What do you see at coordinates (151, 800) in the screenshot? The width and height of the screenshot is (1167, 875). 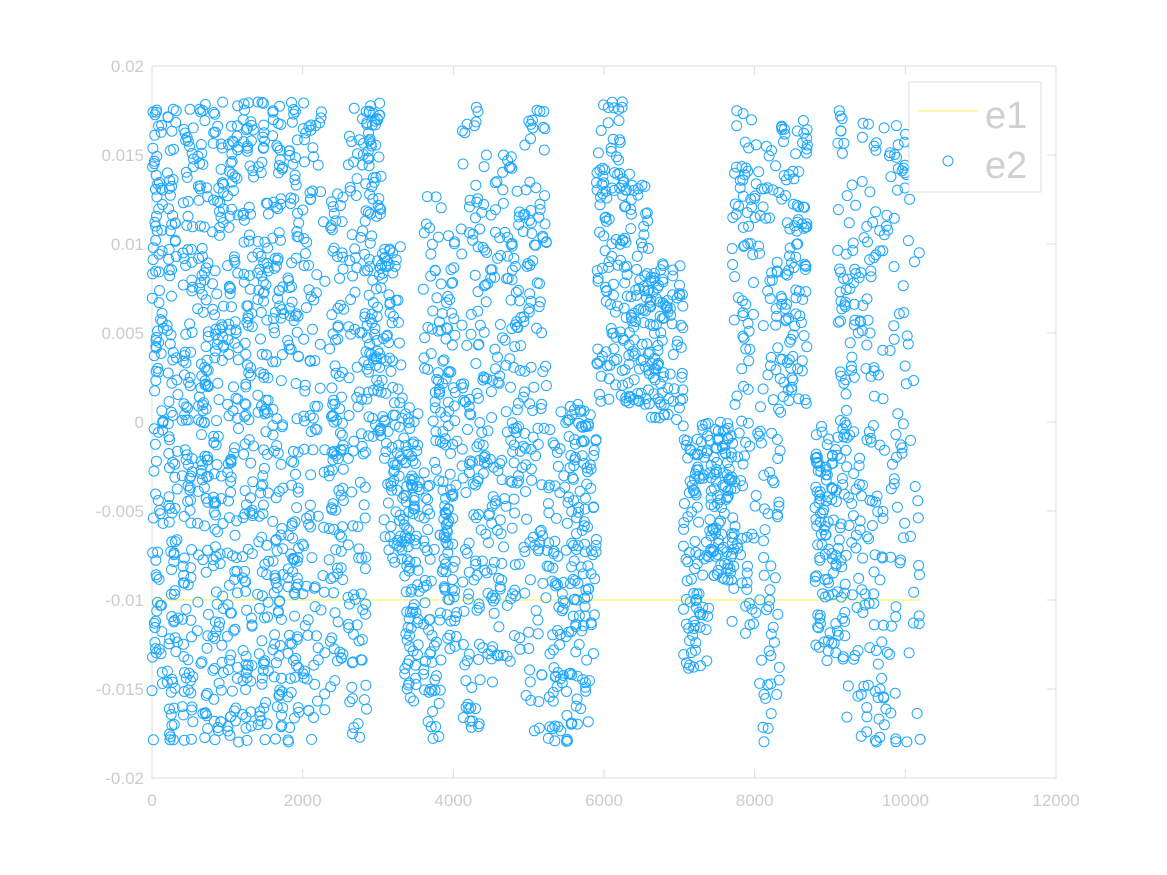 I see `x-tick-label: 0` at bounding box center [151, 800].